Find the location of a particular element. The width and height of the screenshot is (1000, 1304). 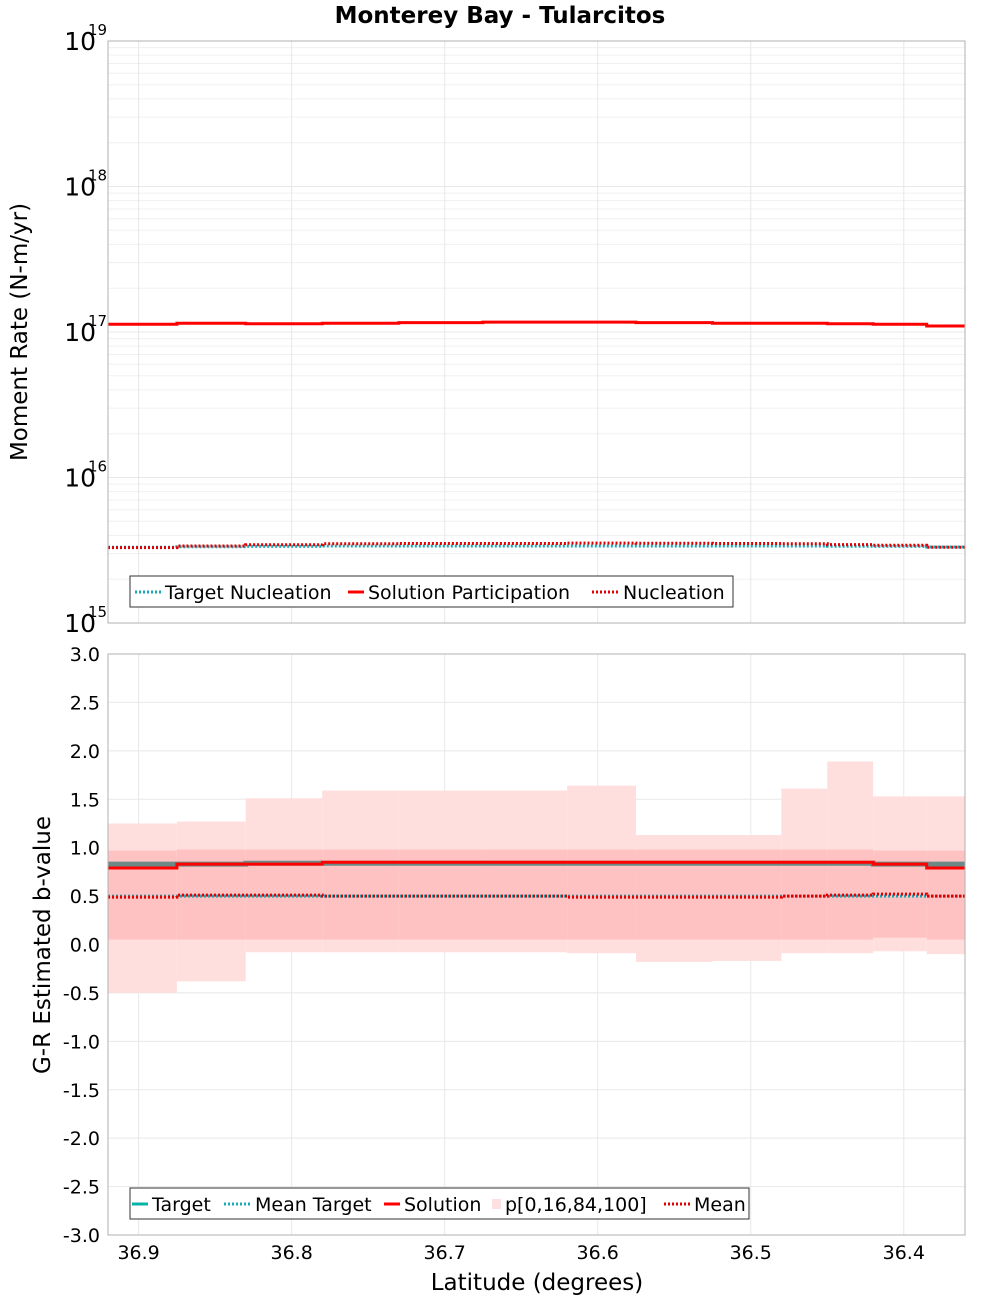

b-value-y-tick-label: 3.0 is located at coordinates (85, 655).